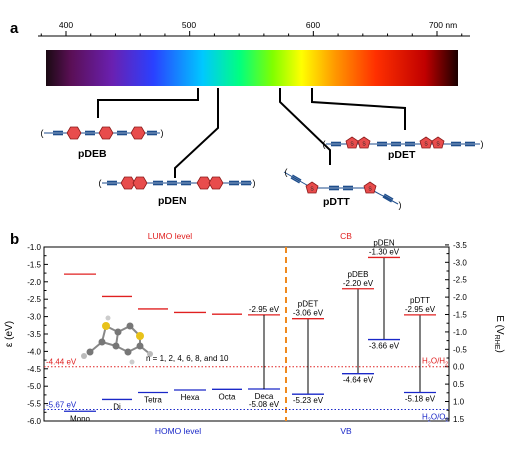  Describe the element at coordinates (34, 369) in the screenshot. I see `left-tick-label: -4.5` at that location.